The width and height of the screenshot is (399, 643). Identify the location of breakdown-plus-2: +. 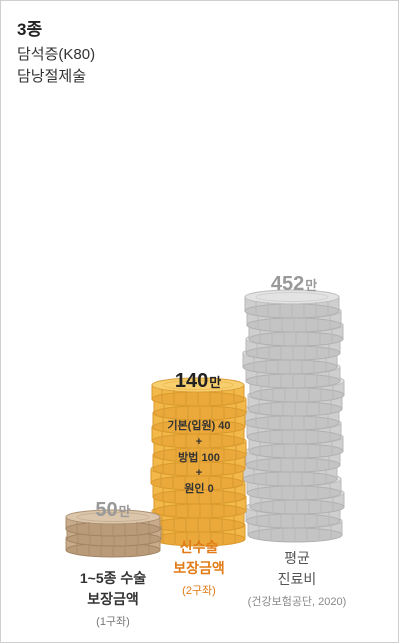
(199, 473).